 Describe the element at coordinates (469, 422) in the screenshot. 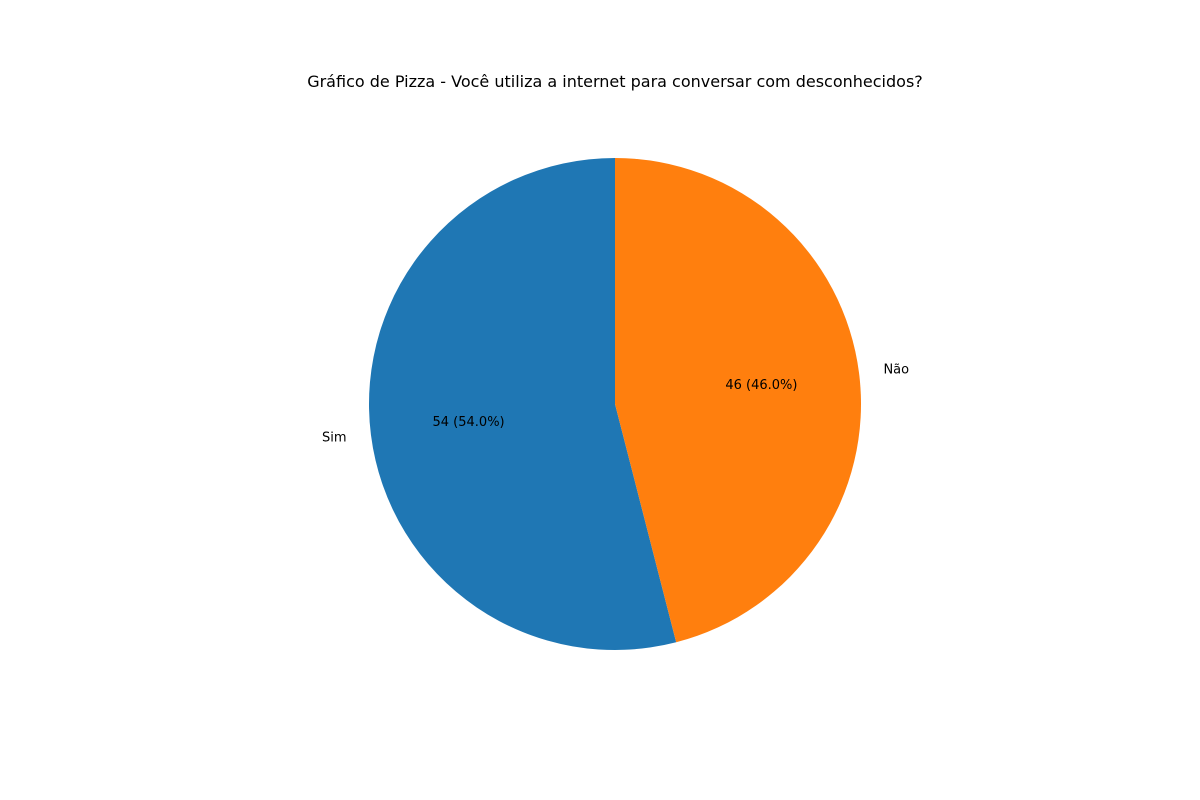

I see `pie-value-label-sim: 54 (54.0%)` at that location.